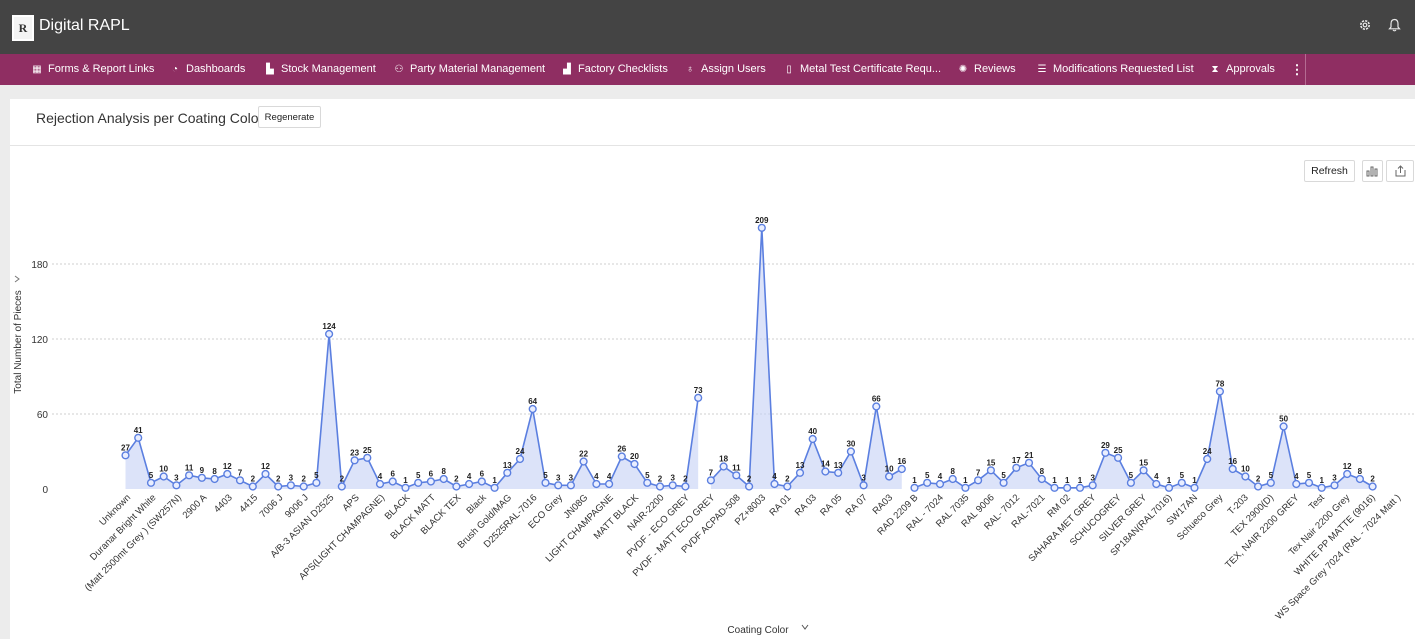  What do you see at coordinates (84, 25) in the screenshot?
I see `app-title: Digital RAPL` at bounding box center [84, 25].